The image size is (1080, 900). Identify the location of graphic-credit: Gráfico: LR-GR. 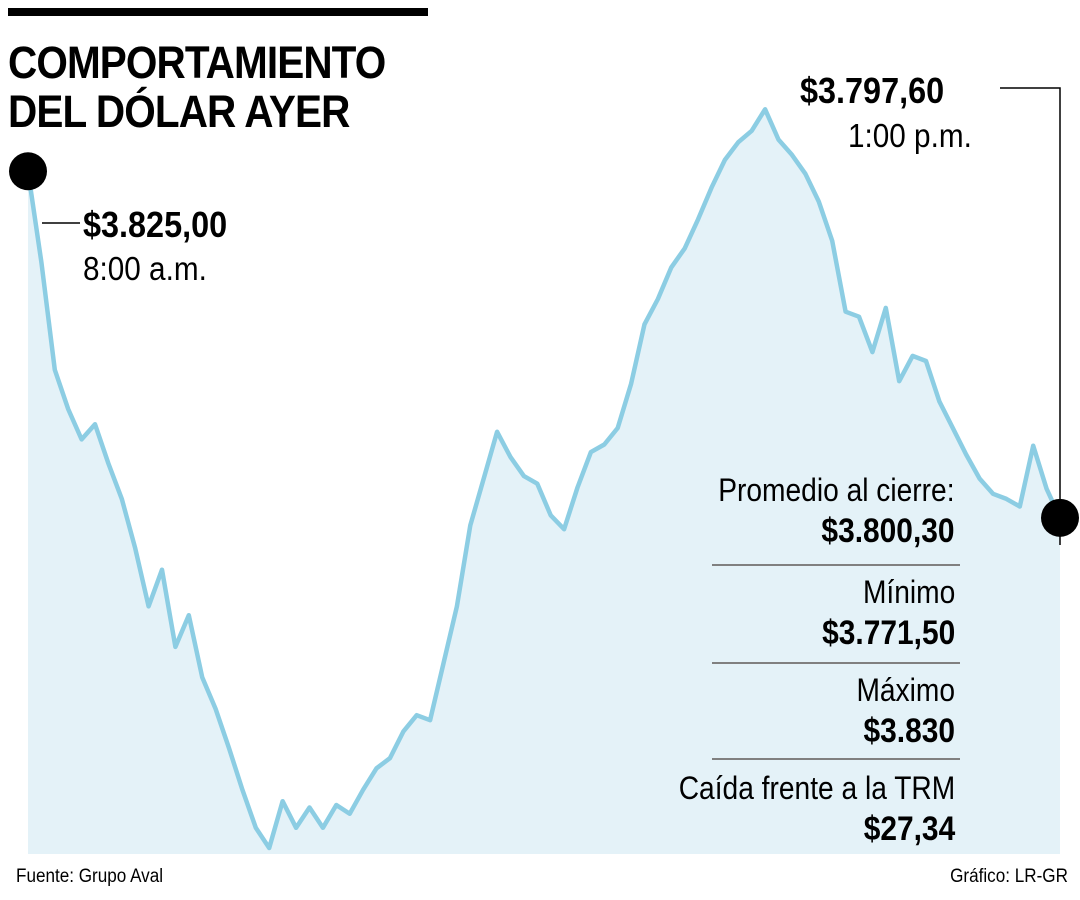
(1009, 876).